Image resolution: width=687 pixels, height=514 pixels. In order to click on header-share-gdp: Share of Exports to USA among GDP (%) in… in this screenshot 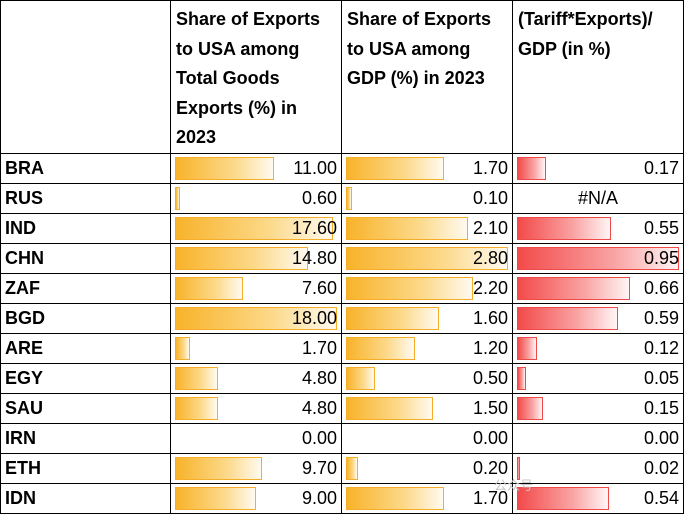, I will do `click(427, 77)`.